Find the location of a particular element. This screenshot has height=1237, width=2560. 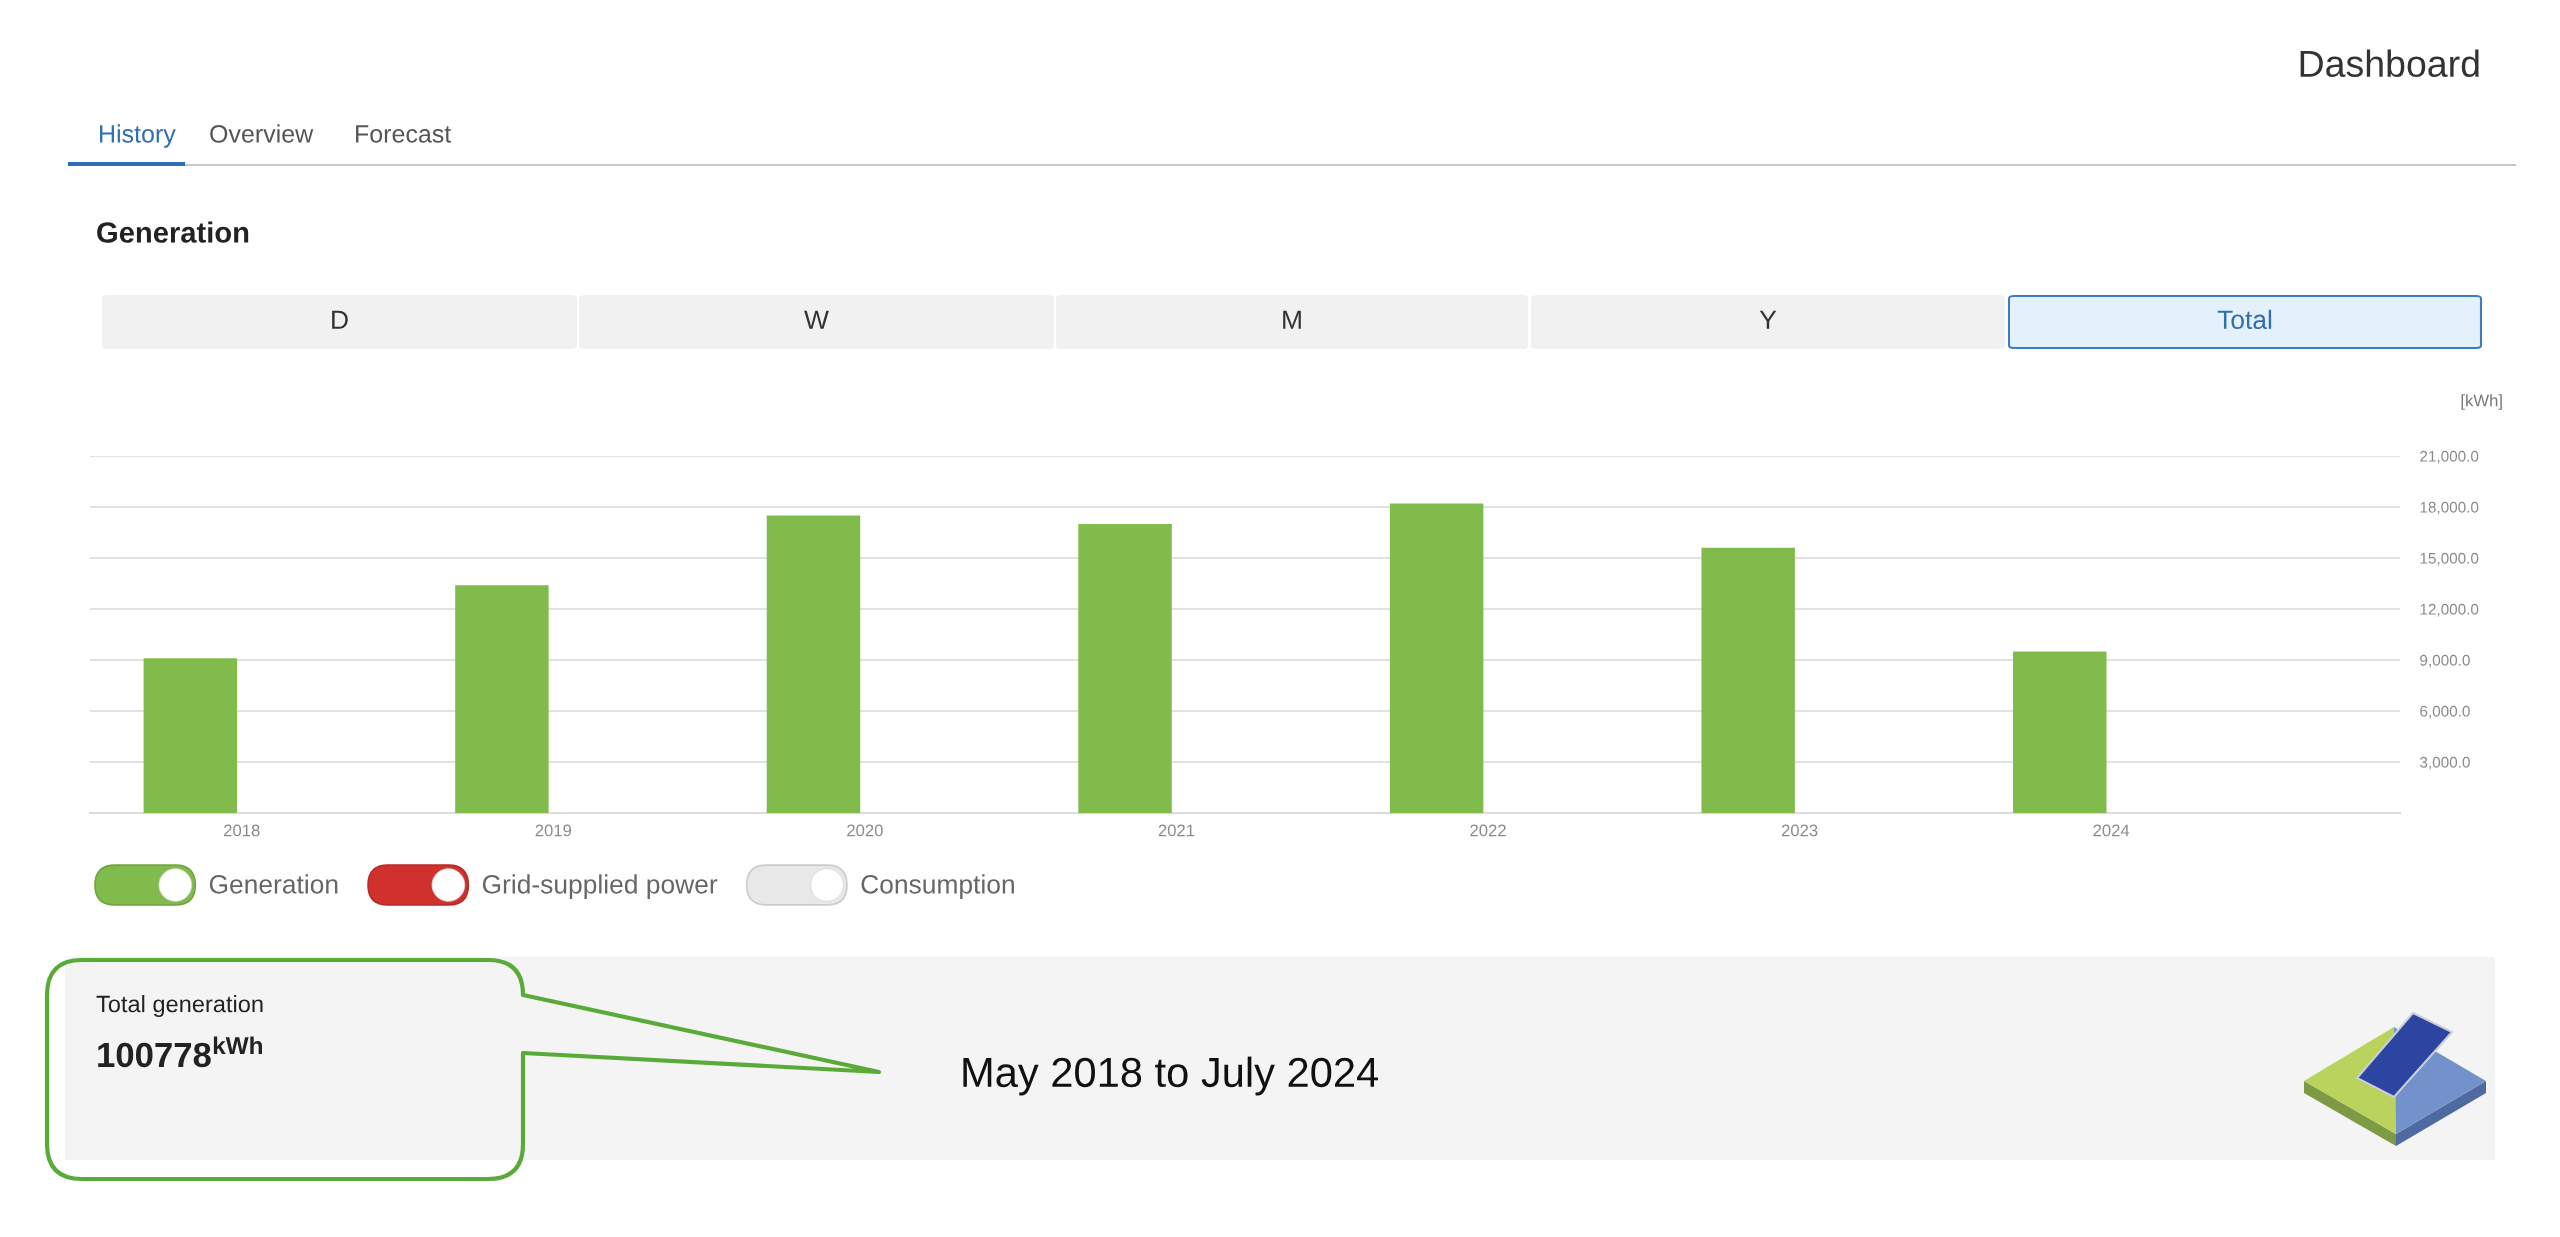

text: History is located at coordinates (138, 136).